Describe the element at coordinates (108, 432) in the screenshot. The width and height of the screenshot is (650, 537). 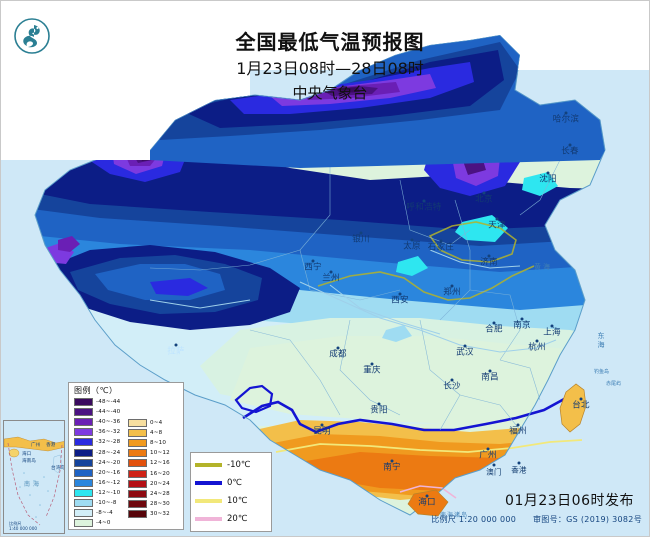
I see `legend-range-label: -36~-32` at that location.